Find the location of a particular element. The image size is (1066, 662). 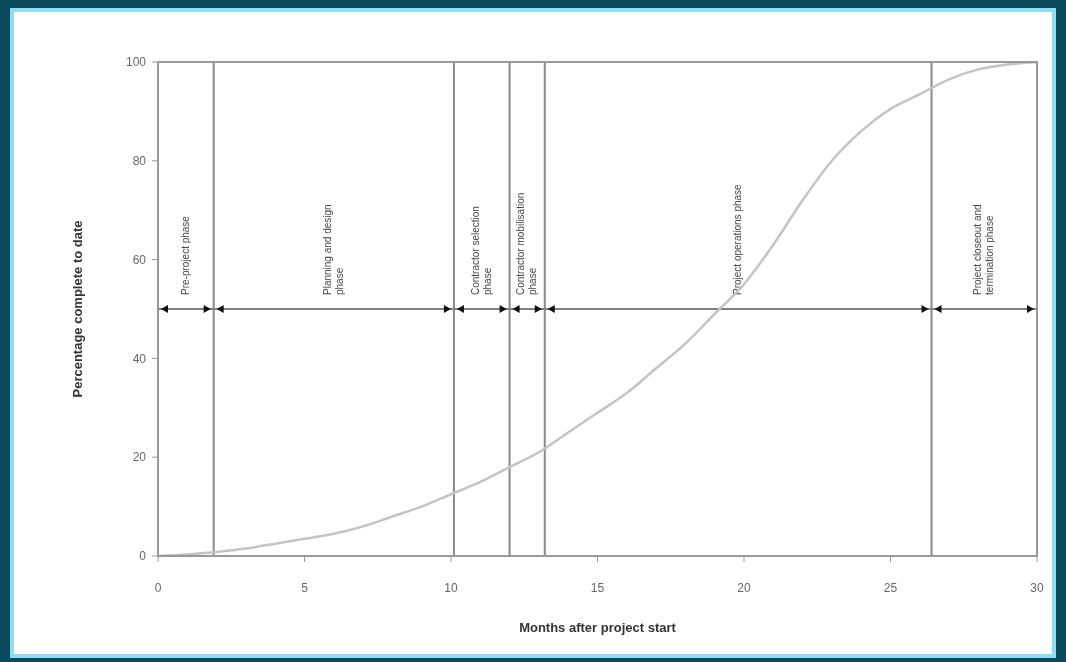

y-tick-label: 0 is located at coordinates (143, 556).